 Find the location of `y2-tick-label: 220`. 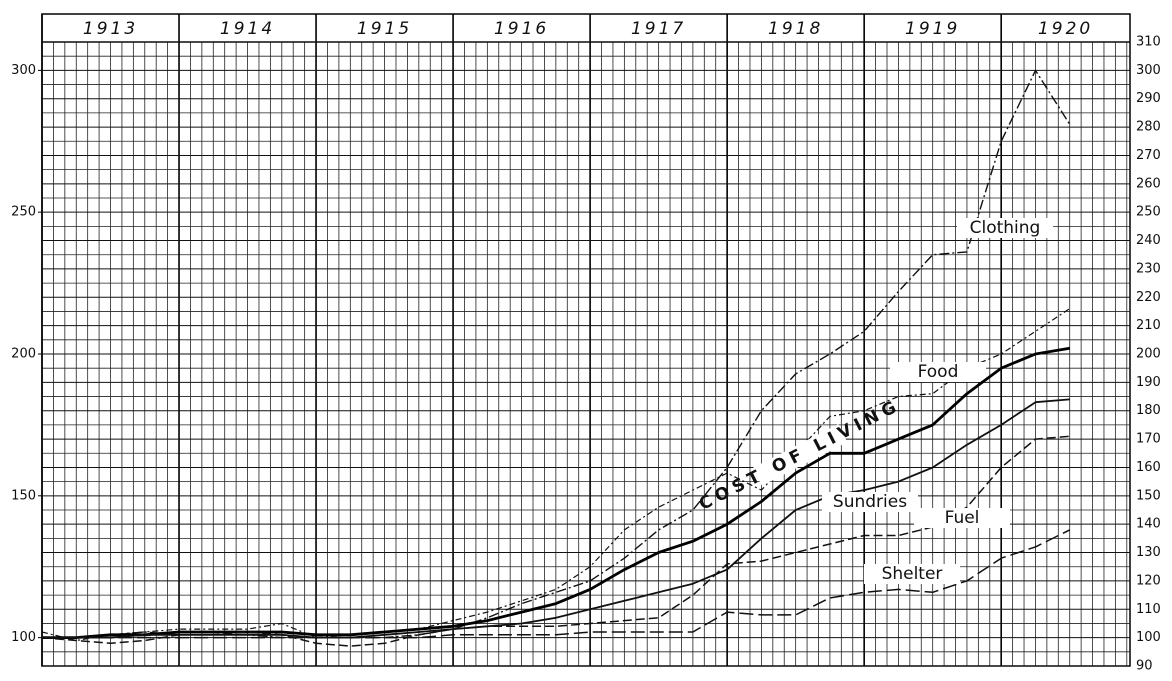

y2-tick-label: 220 is located at coordinates (1148, 297).